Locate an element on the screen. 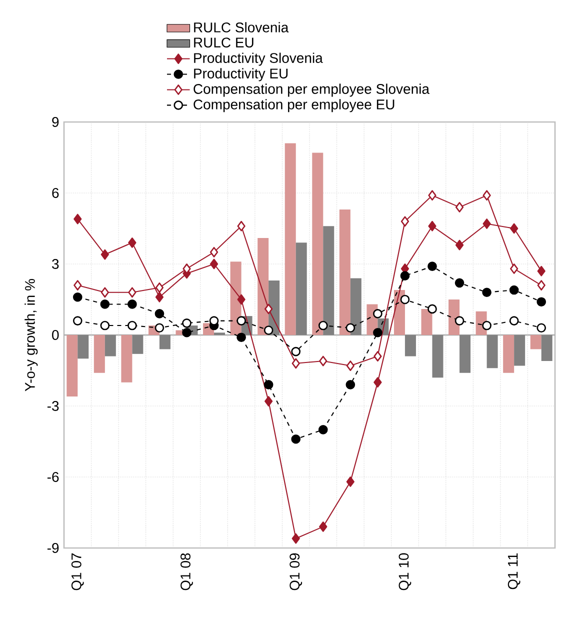 This screenshot has height=620, width=566. y-tick-label: -6 is located at coordinates (53, 477).